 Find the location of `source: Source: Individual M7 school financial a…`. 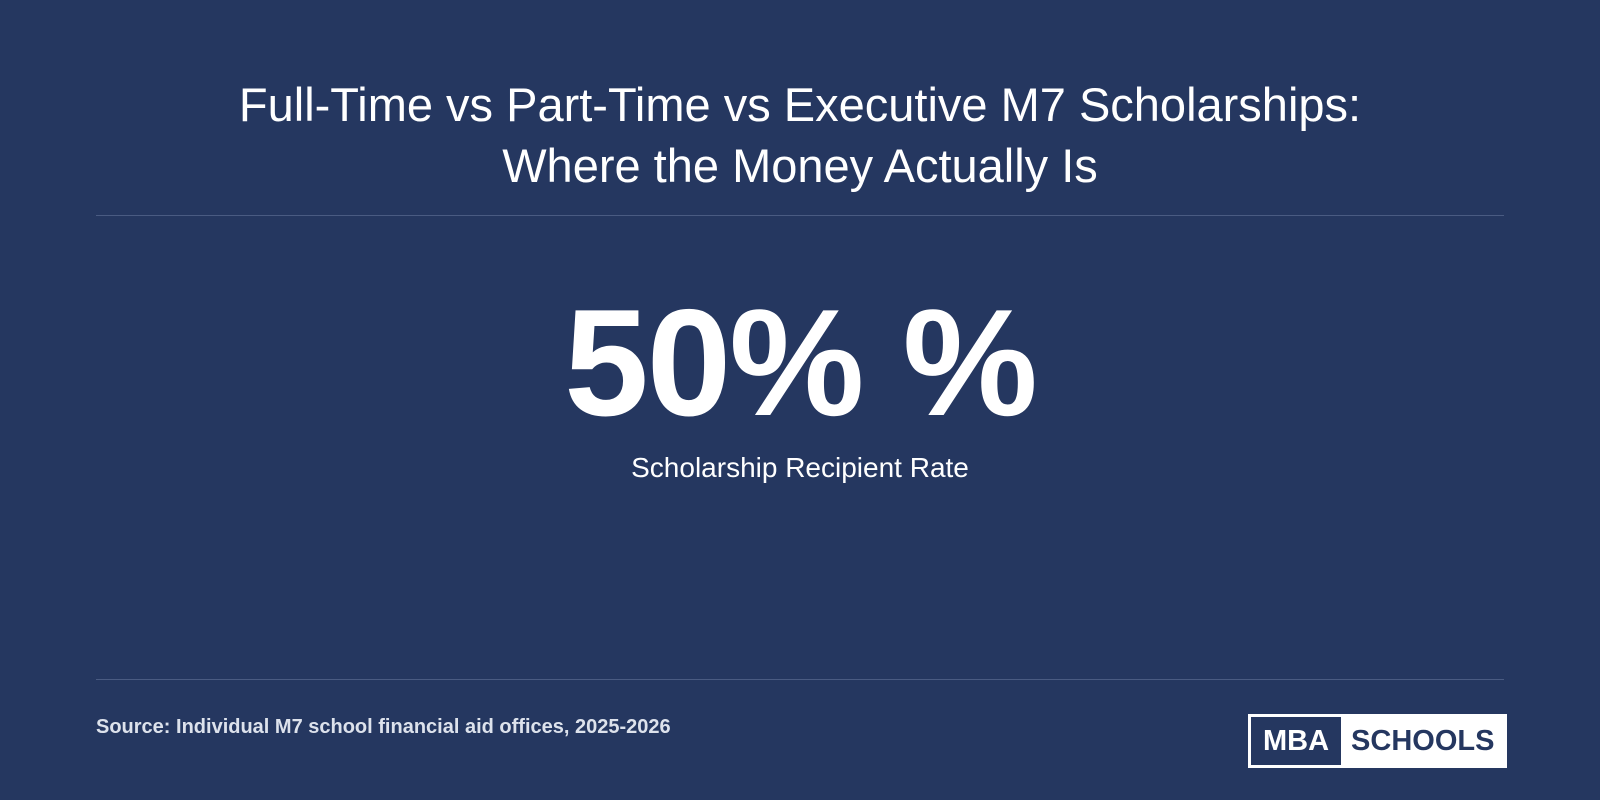

source: Source: Individual M7 school financial a… is located at coordinates (383, 727).